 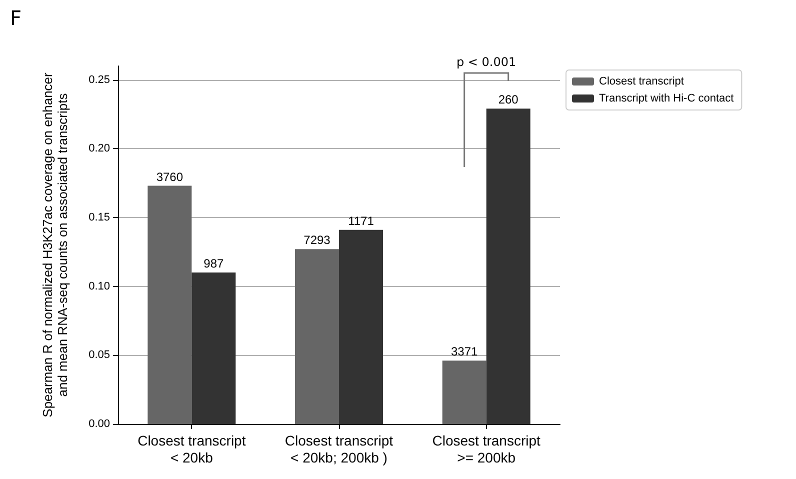 I want to click on y-tick-label: 0.05, so click(x=99, y=355).